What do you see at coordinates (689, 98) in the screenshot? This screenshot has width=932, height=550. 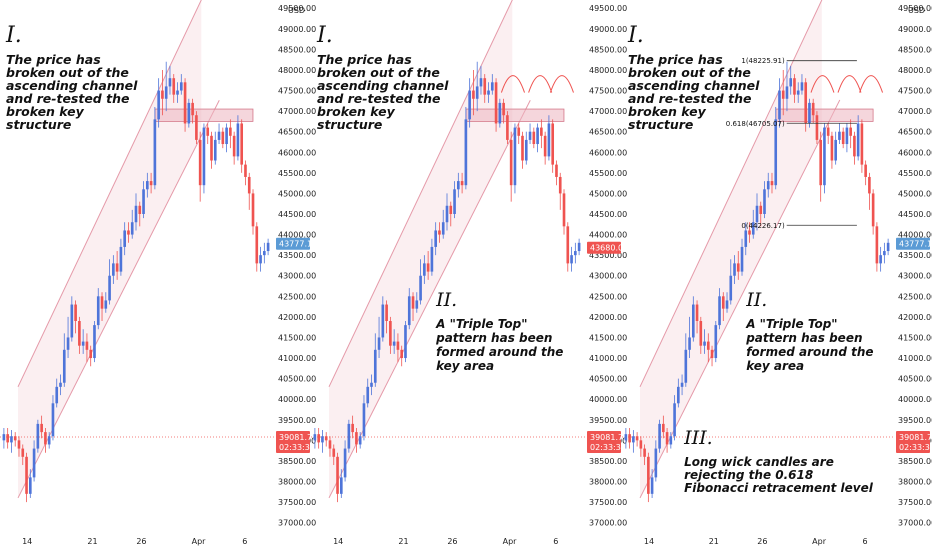 I see `annotation-line: and re-tested the` at bounding box center [689, 98].